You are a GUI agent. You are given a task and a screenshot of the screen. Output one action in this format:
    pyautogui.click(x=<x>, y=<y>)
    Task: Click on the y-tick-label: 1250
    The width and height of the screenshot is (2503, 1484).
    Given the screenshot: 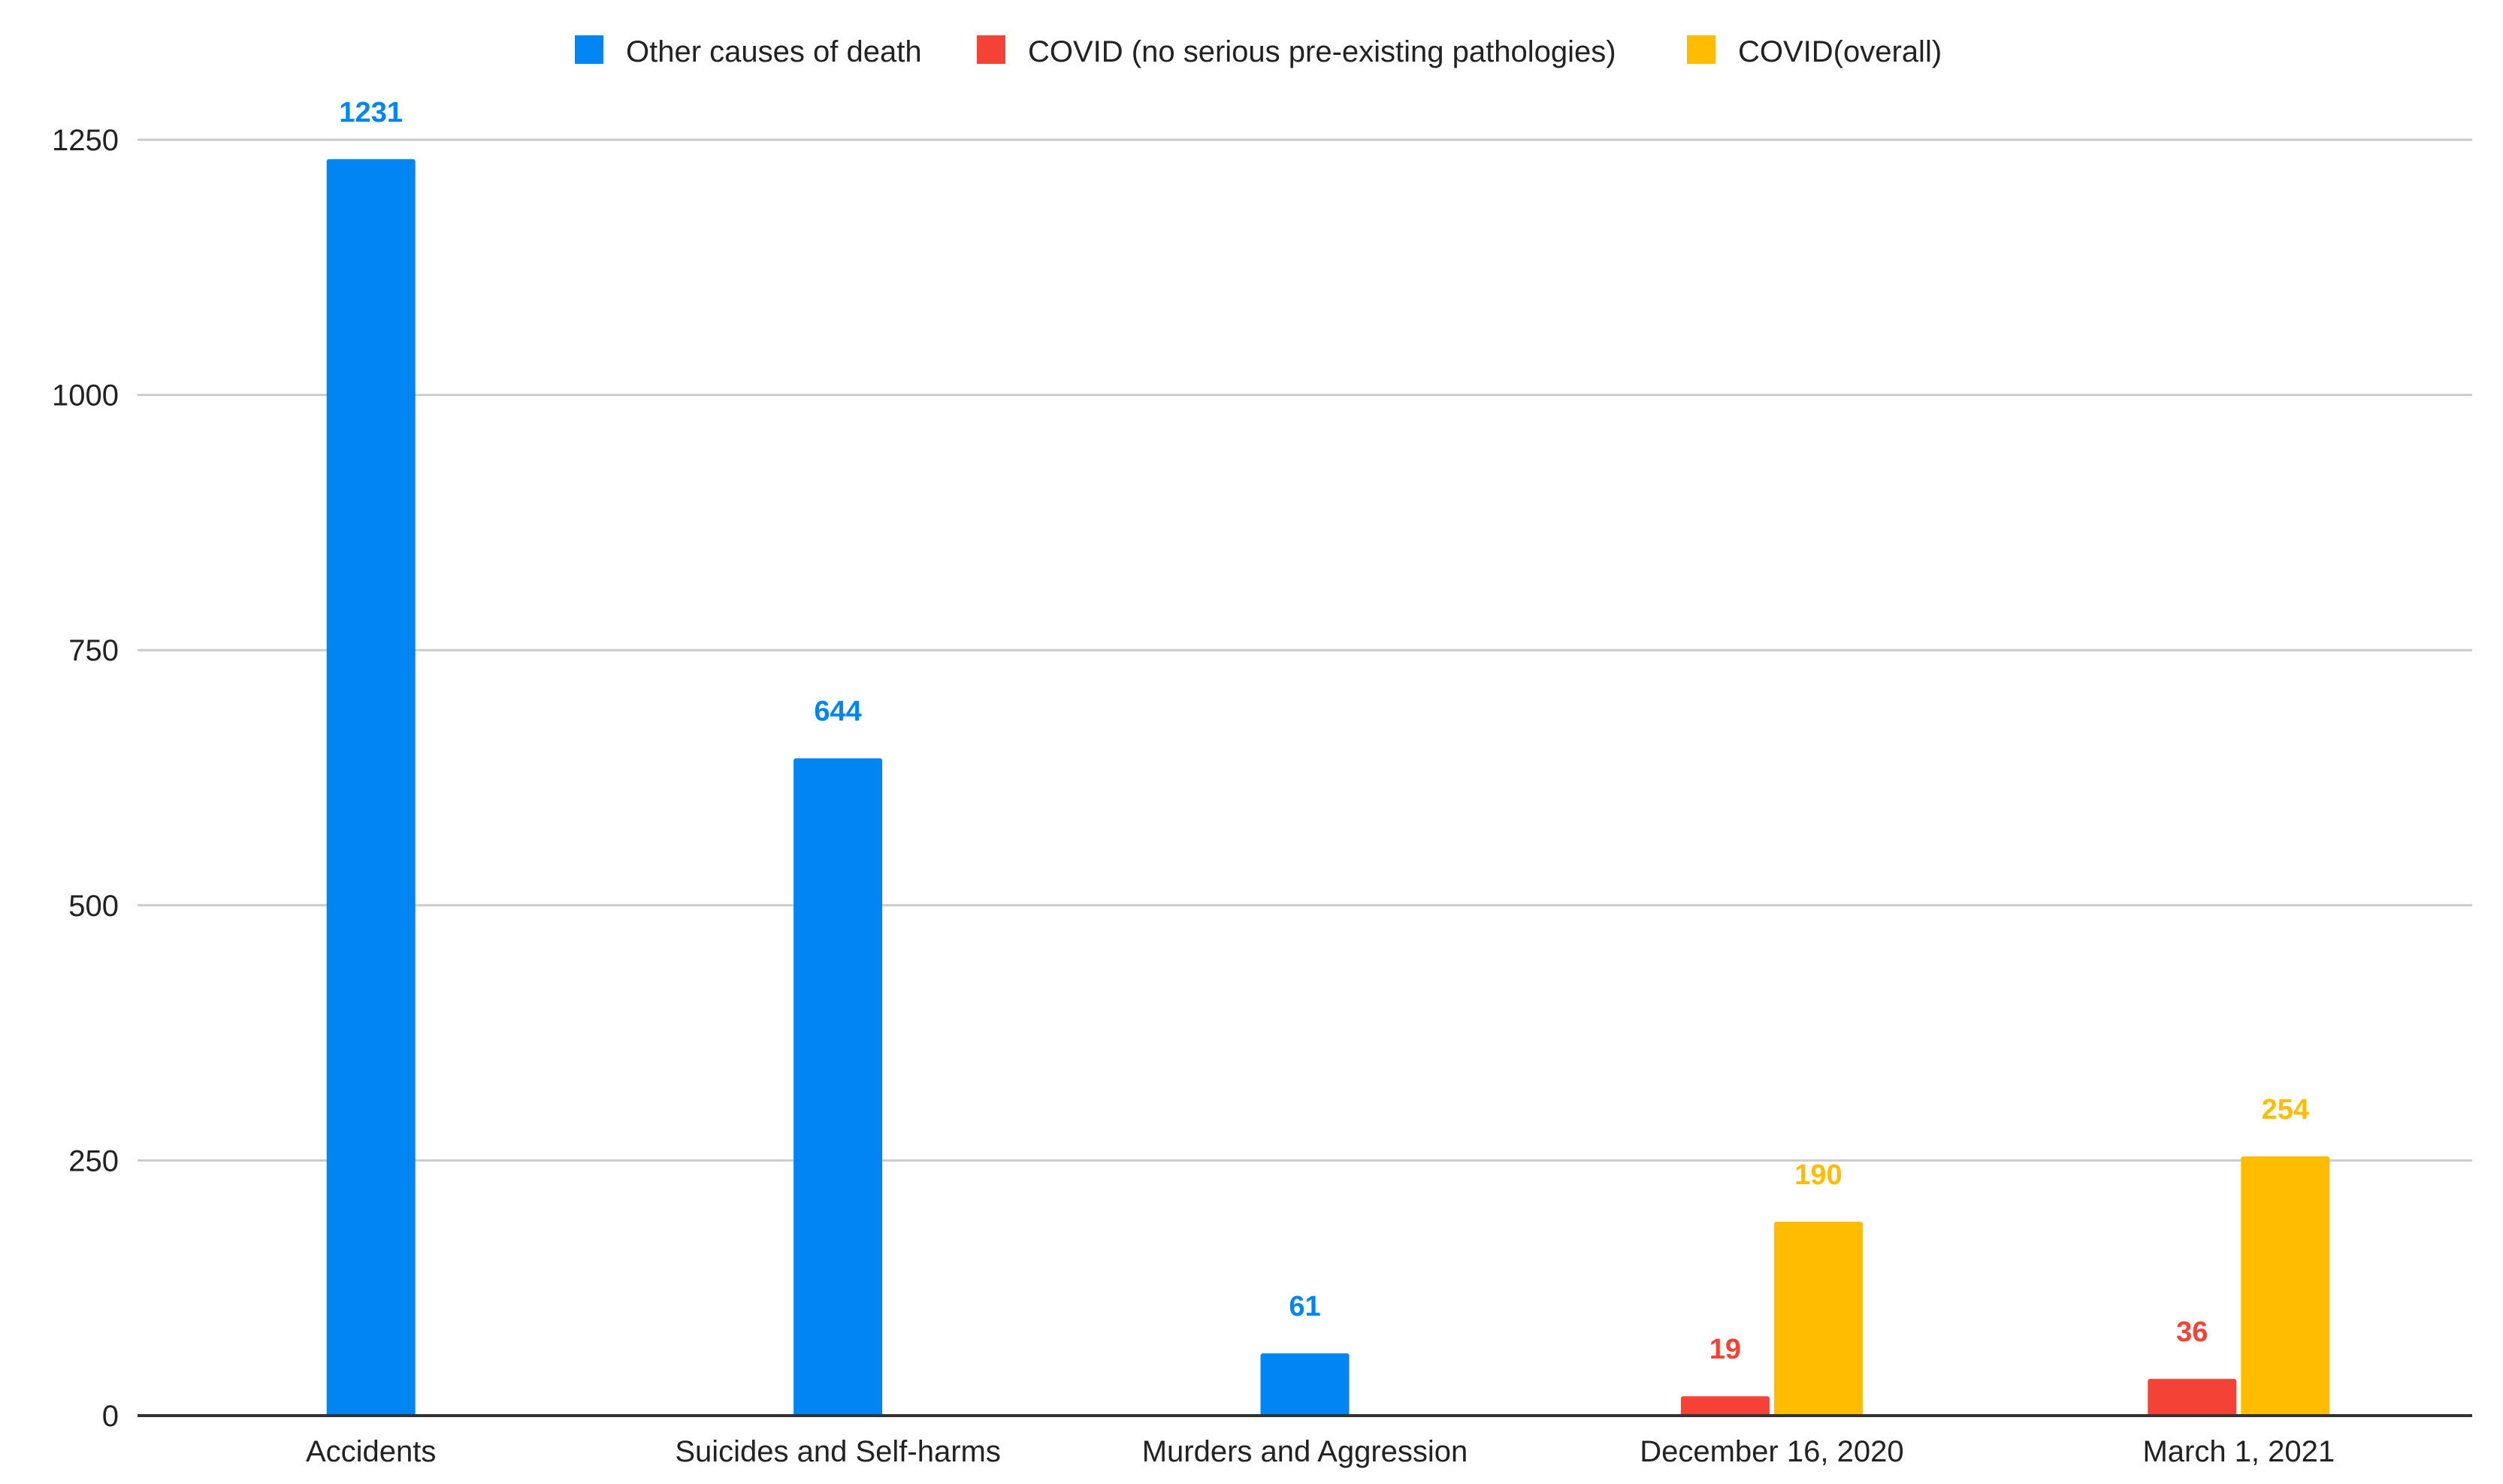 What is the action you would take?
    pyautogui.click(x=85, y=141)
    